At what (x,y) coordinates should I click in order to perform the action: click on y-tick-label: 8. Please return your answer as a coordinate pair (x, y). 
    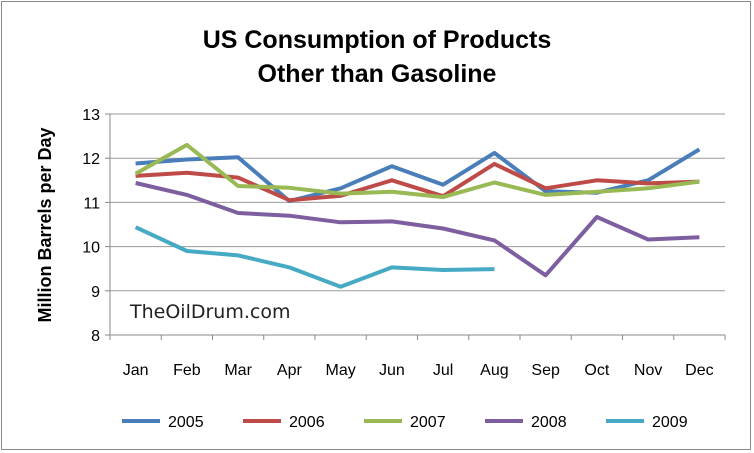
    Looking at the image, I should click on (95, 336).